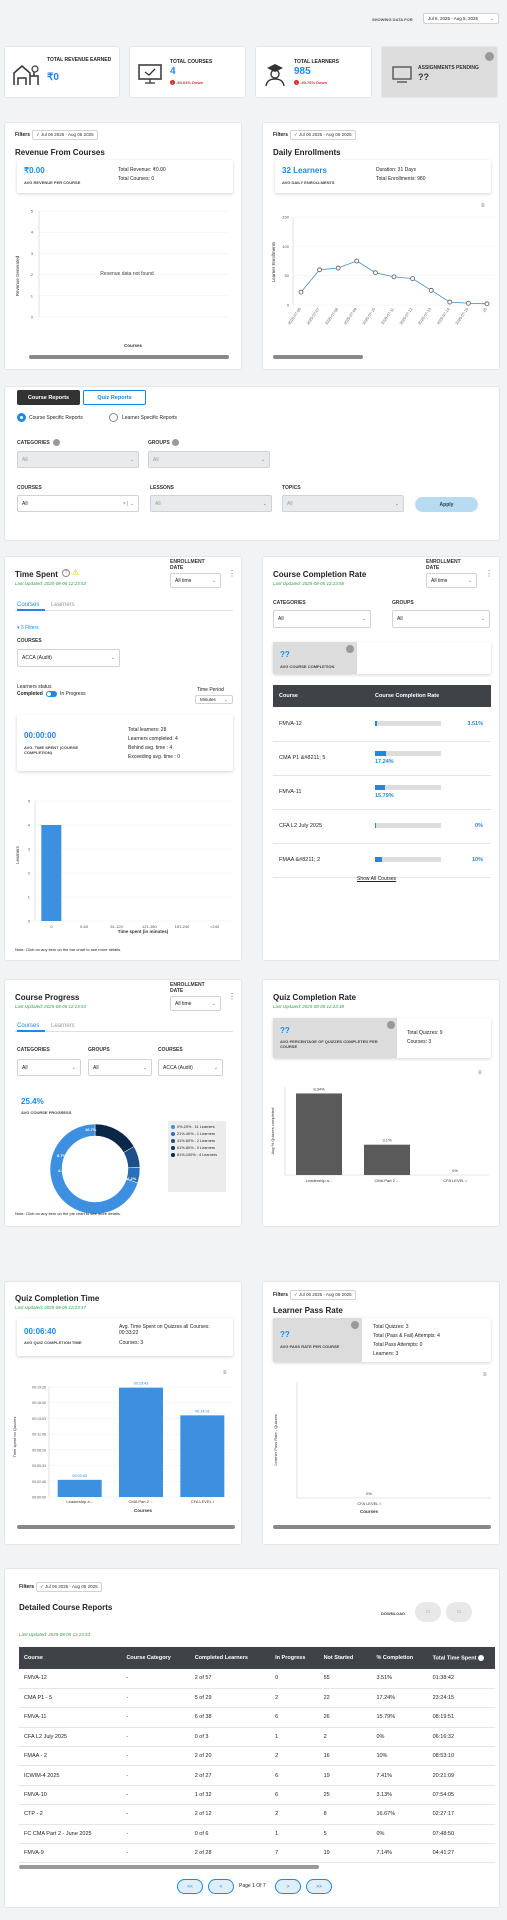 This screenshot has width=507, height=1920. What do you see at coordinates (194, 1155) in the screenshot?
I see `legend-item: 81%-100% - 4 Learners` at bounding box center [194, 1155].